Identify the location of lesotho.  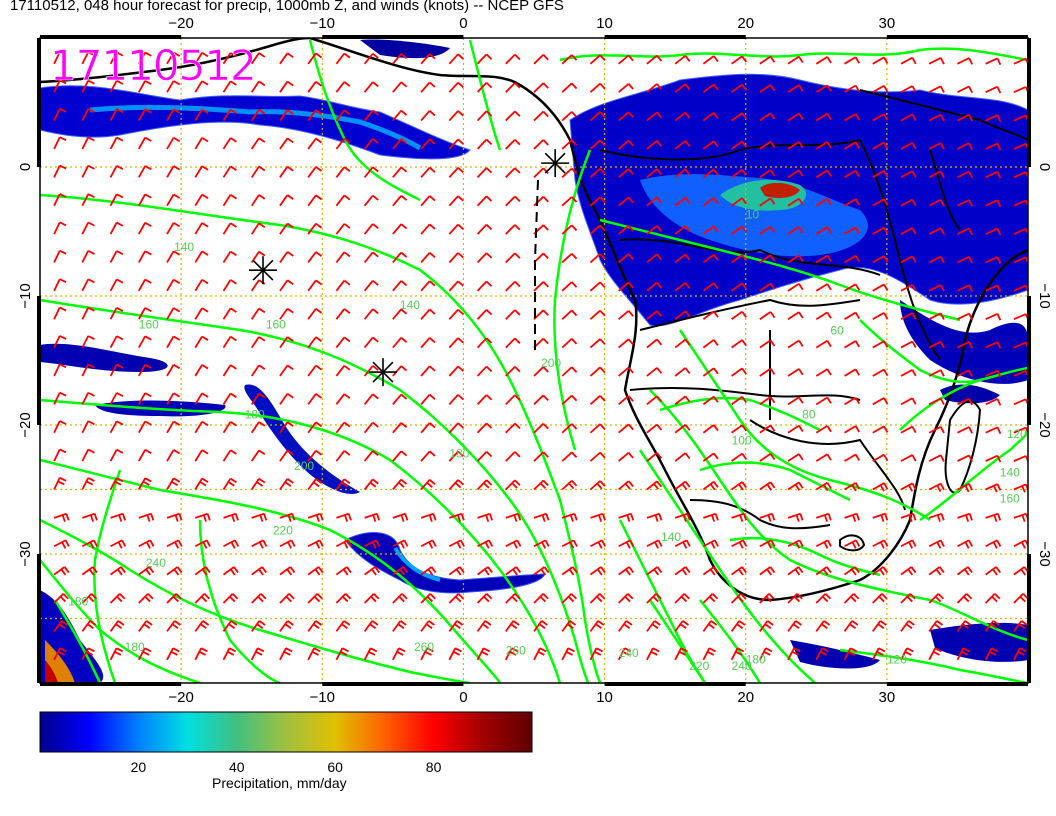
(852, 543).